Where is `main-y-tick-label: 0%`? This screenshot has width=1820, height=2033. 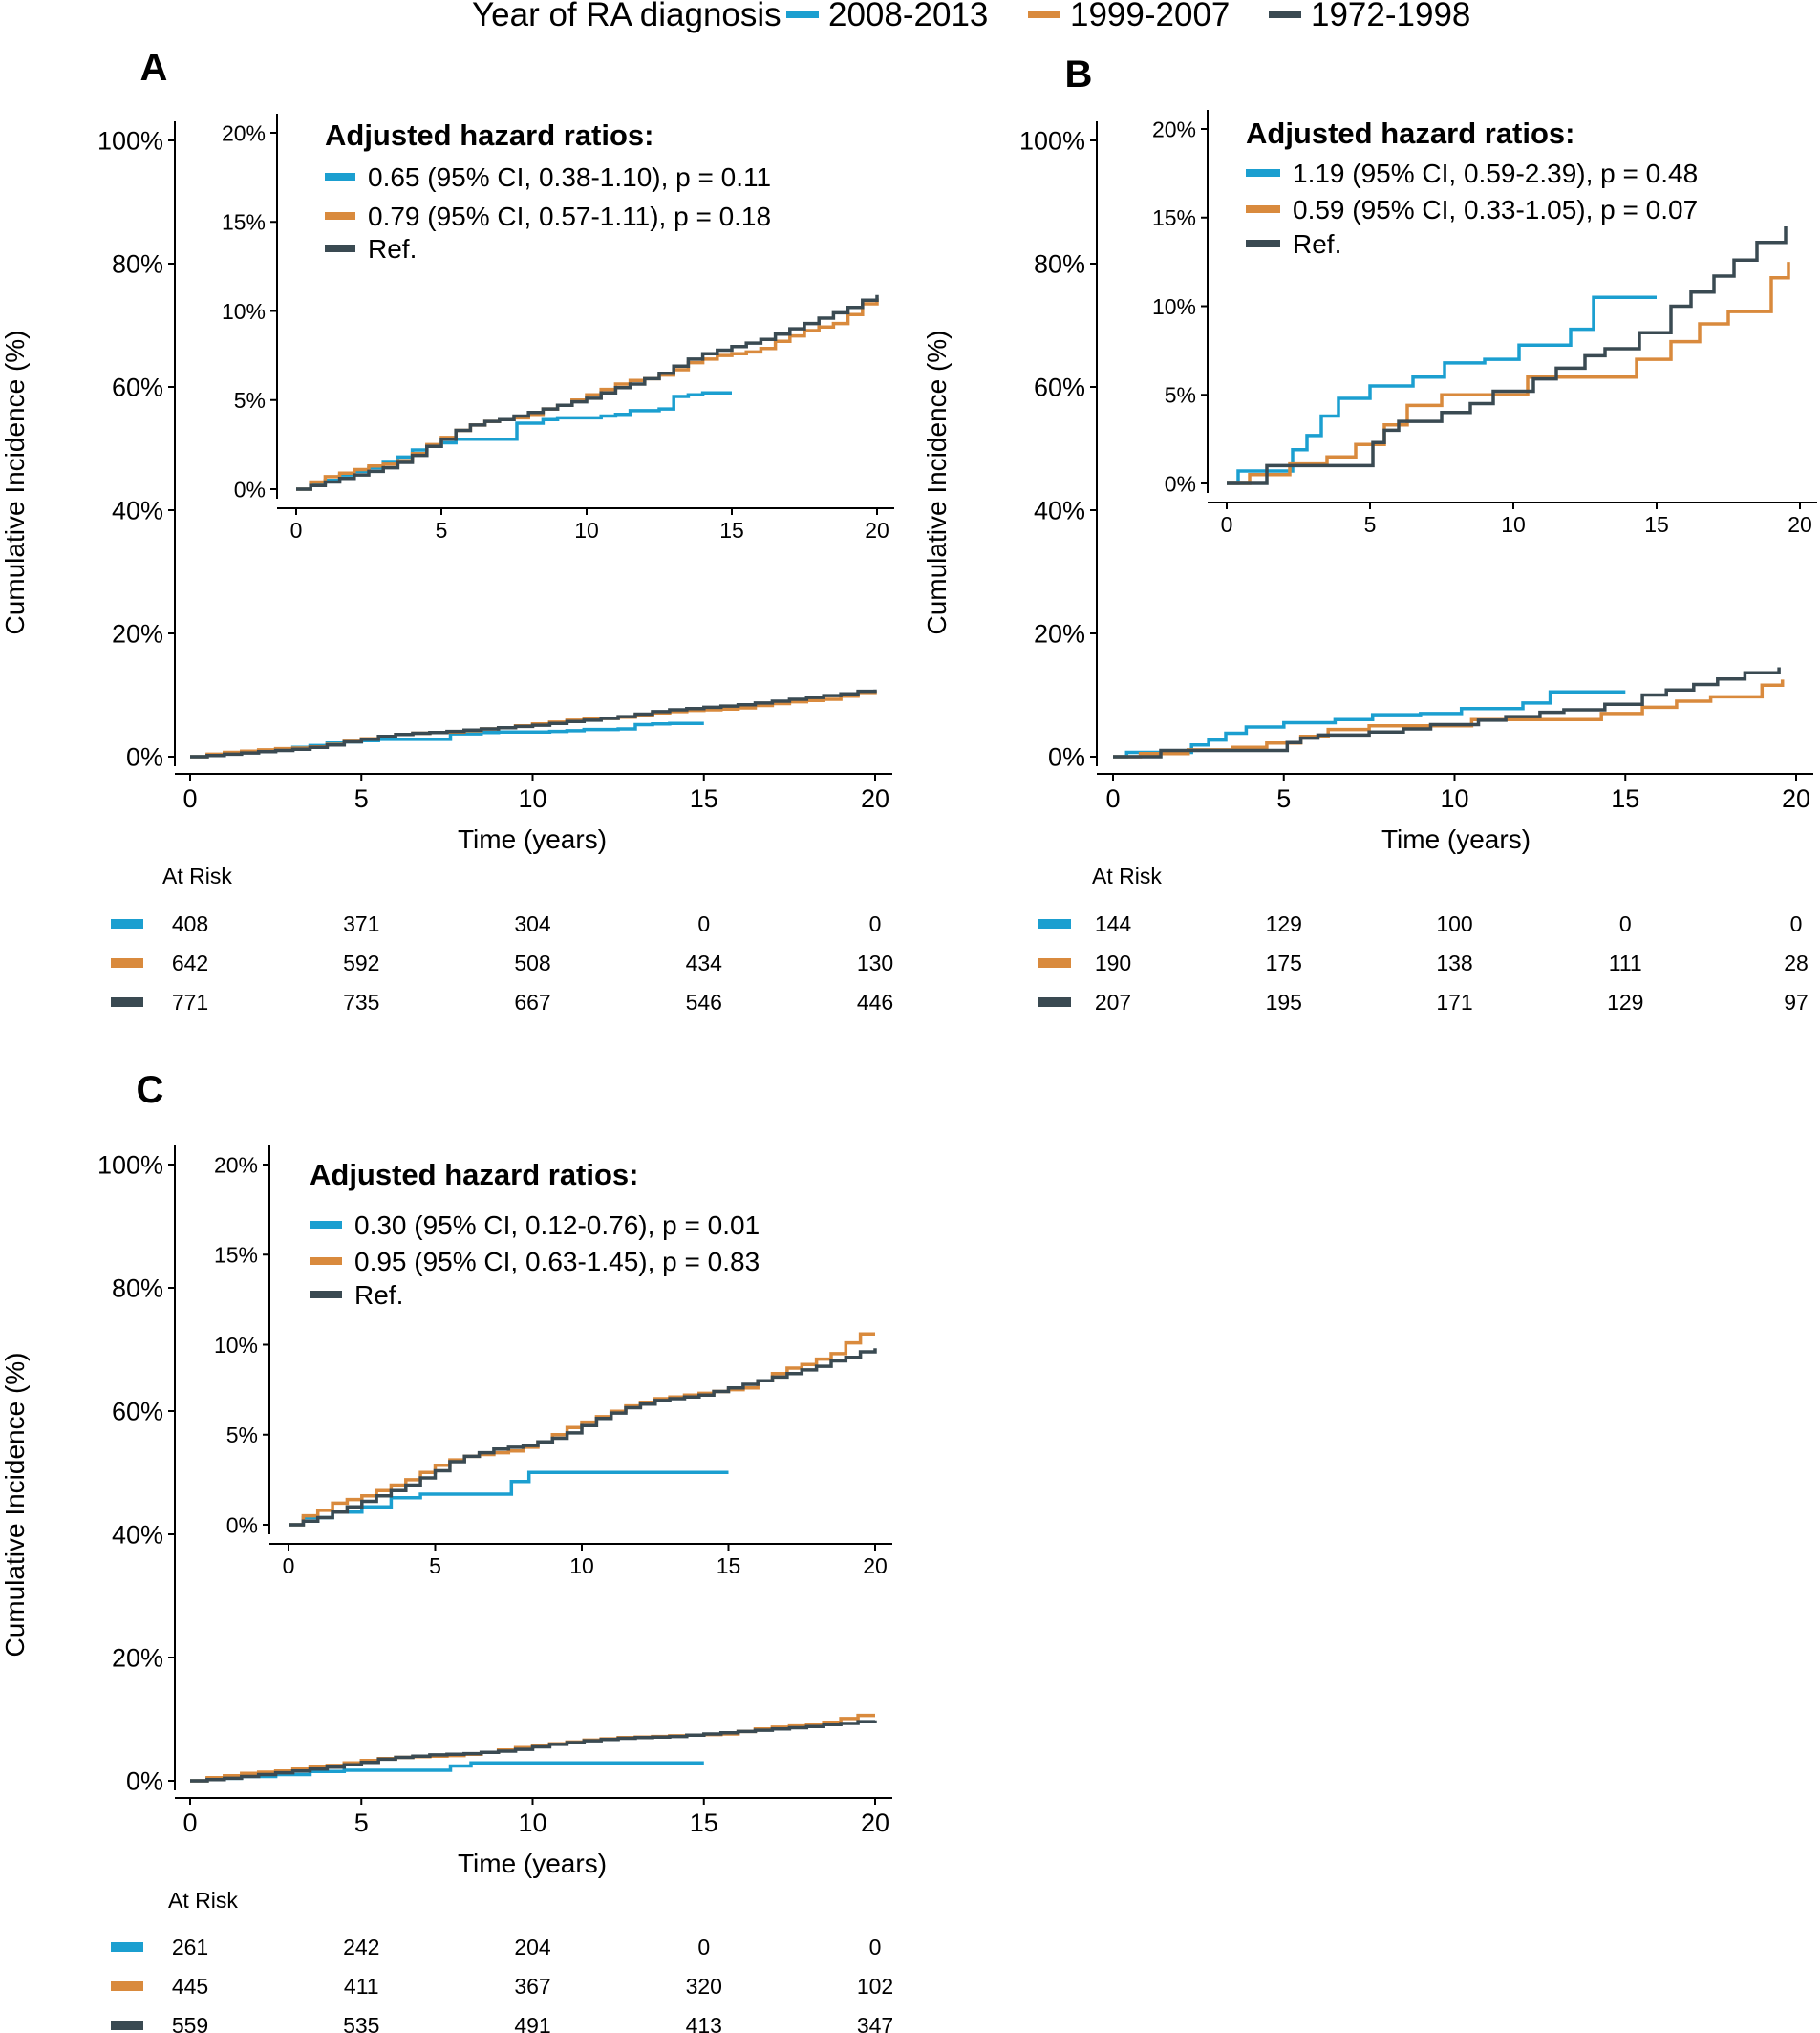
main-y-tick-label: 0% is located at coordinates (145, 1781).